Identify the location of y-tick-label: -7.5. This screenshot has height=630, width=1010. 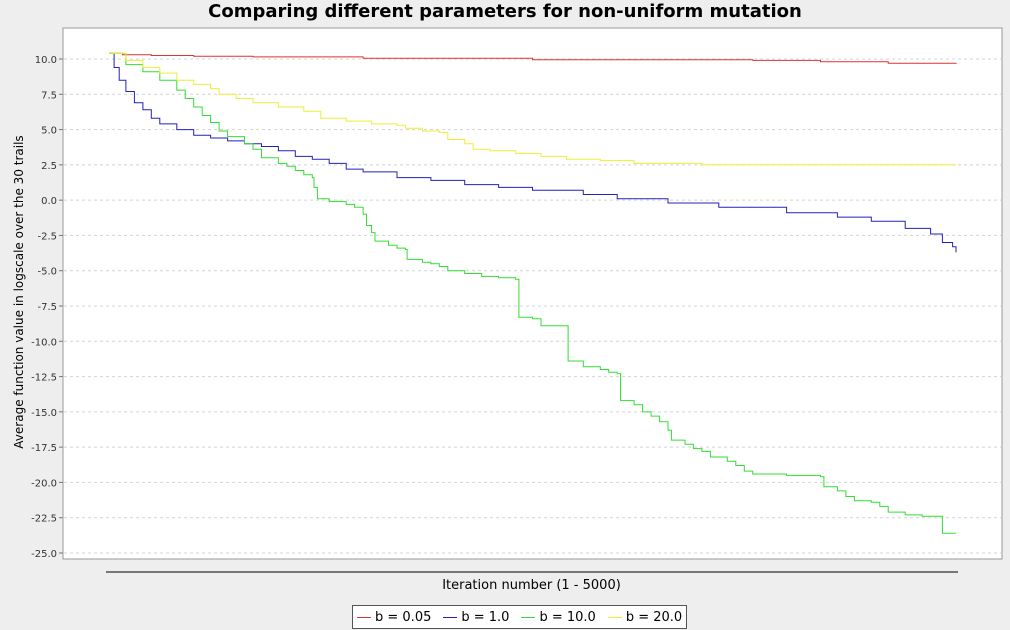
(47, 307).